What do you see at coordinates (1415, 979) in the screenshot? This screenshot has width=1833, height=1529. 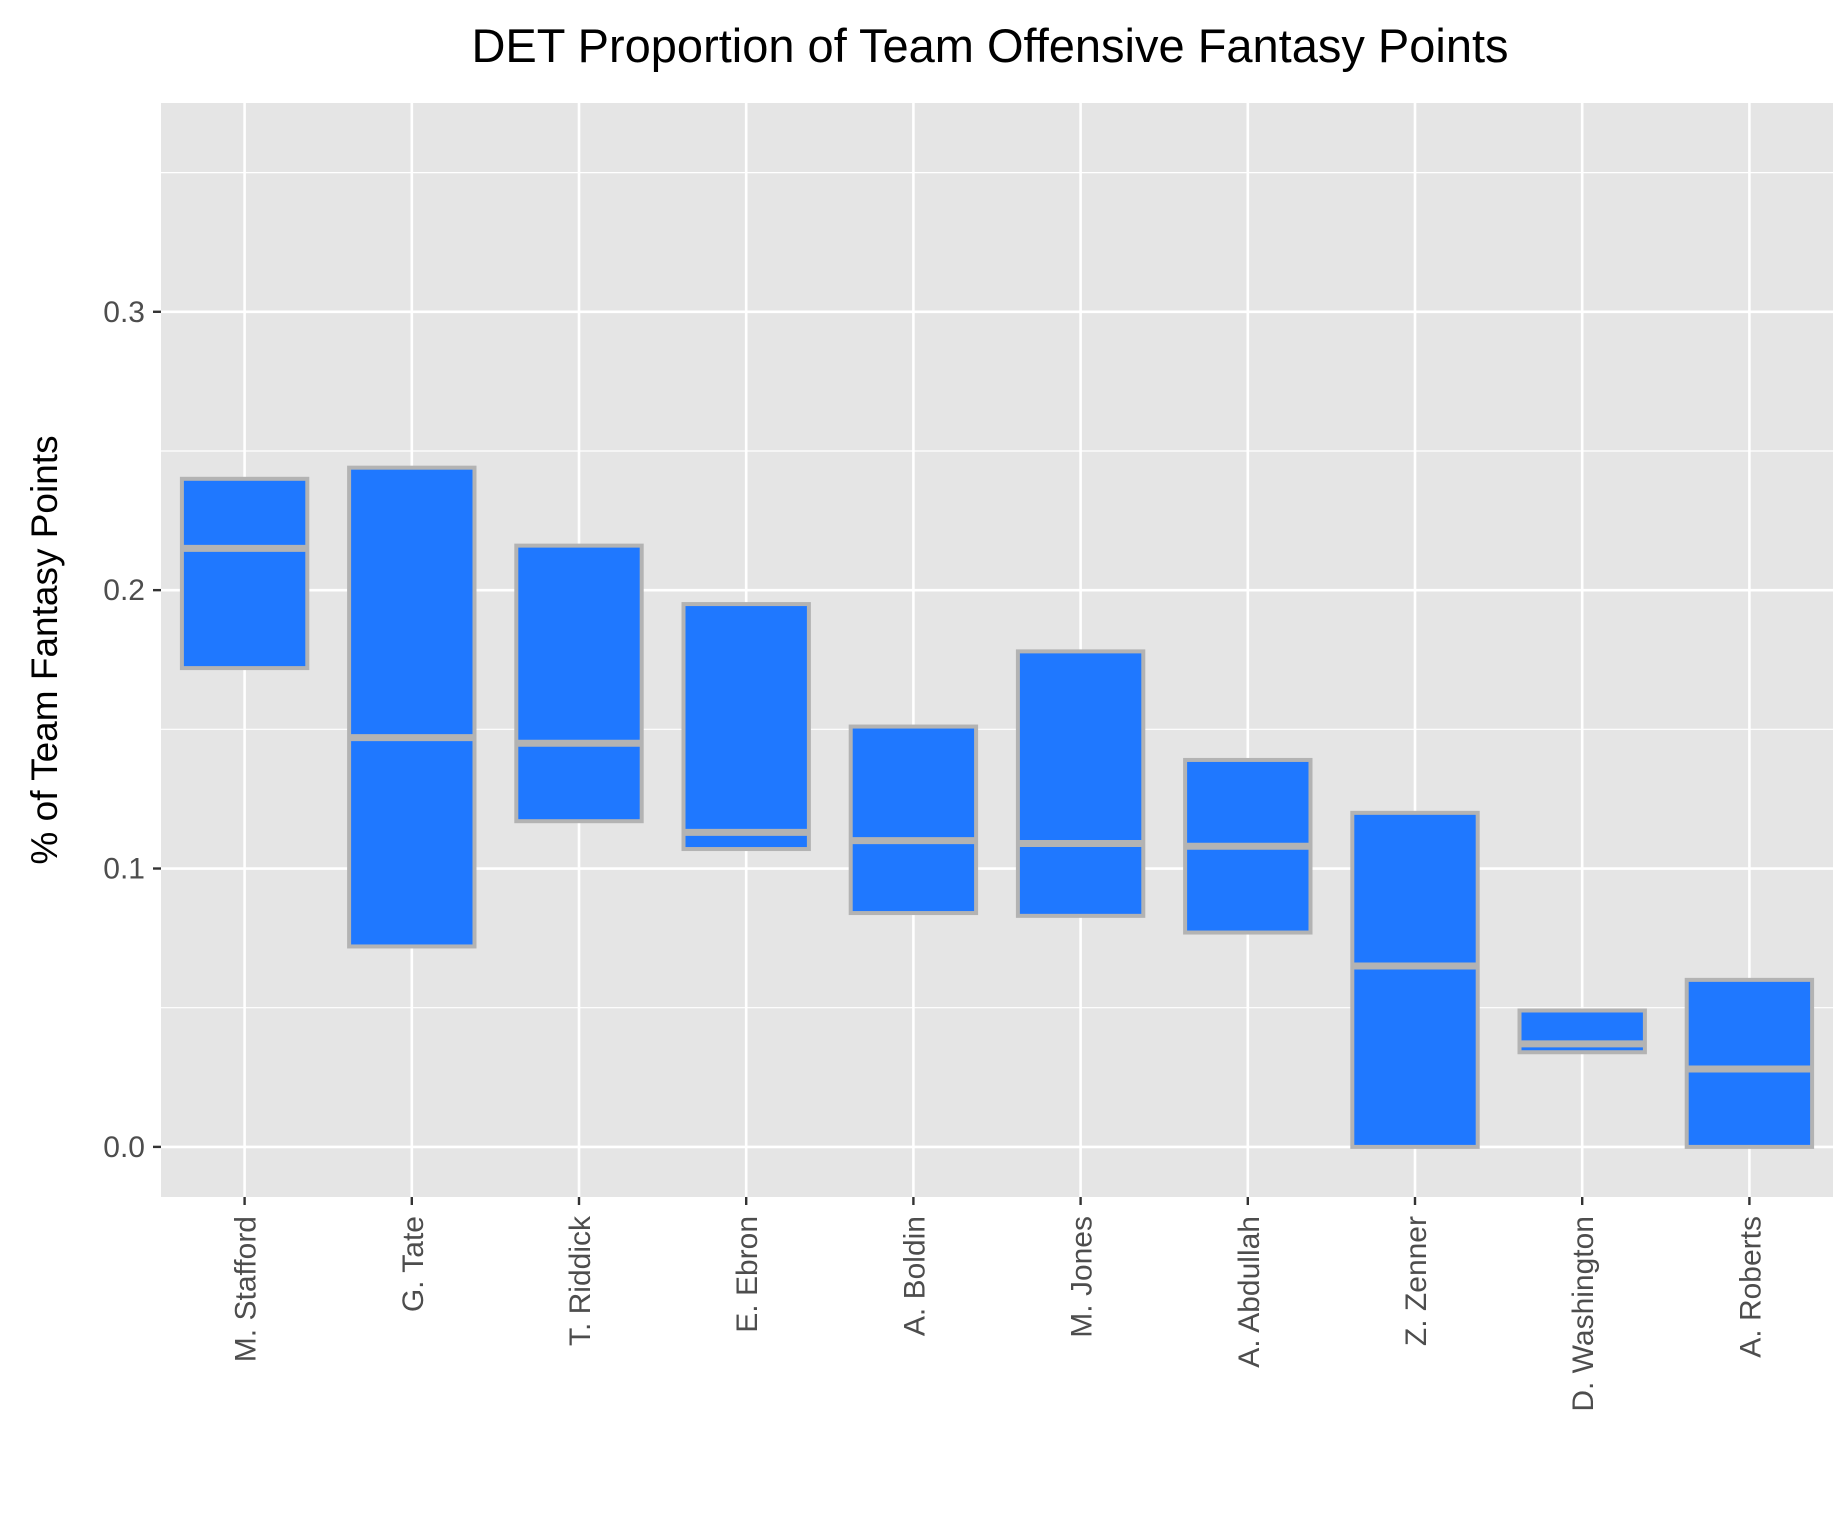 I see `box-z-zenner` at bounding box center [1415, 979].